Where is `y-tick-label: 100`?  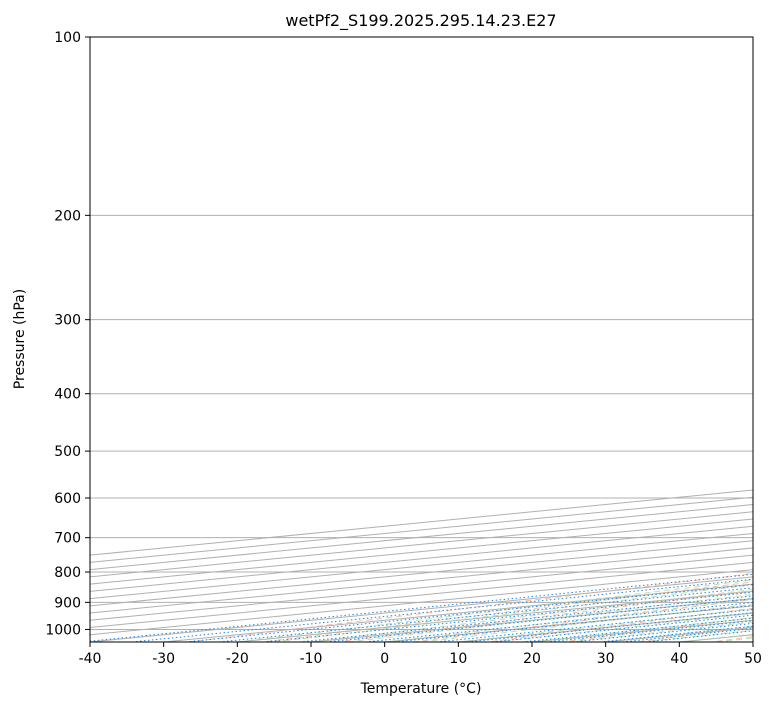
y-tick-label: 100 is located at coordinates (67, 38).